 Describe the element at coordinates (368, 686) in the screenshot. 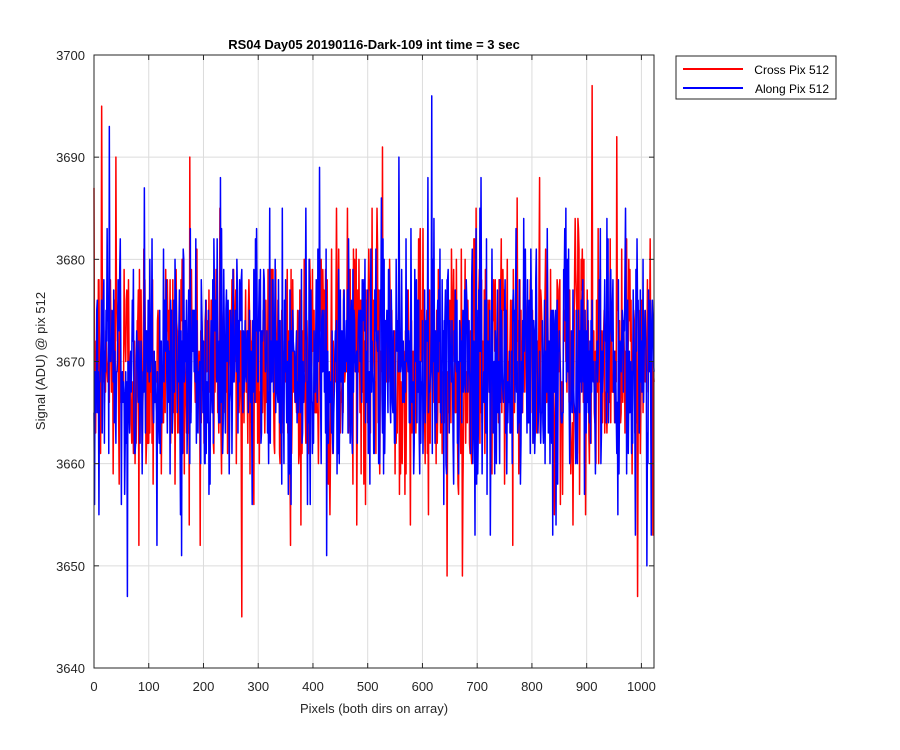

I see `x-tick-label: 500` at that location.